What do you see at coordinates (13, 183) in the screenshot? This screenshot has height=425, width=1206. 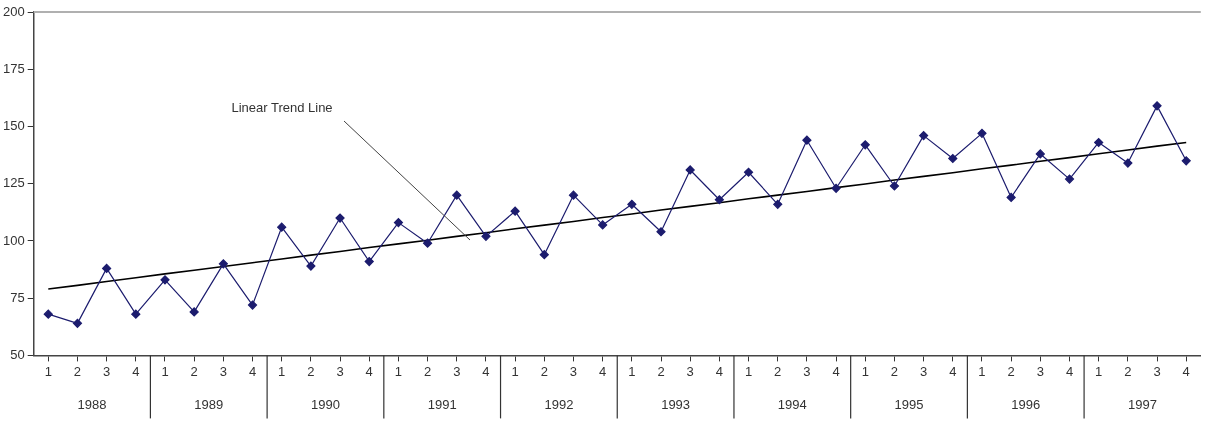 I see `y-tick-label: 125` at bounding box center [13, 183].